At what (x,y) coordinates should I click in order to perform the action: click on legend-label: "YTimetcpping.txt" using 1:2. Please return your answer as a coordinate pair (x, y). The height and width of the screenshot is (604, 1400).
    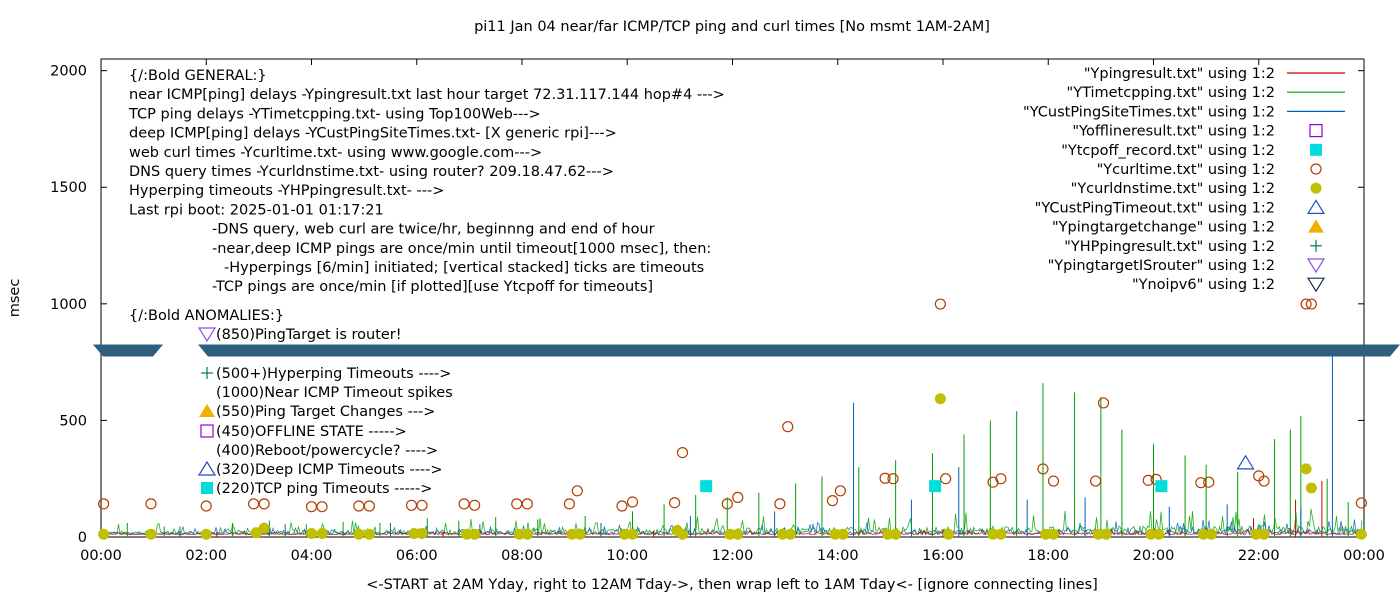
    Looking at the image, I should click on (1171, 93).